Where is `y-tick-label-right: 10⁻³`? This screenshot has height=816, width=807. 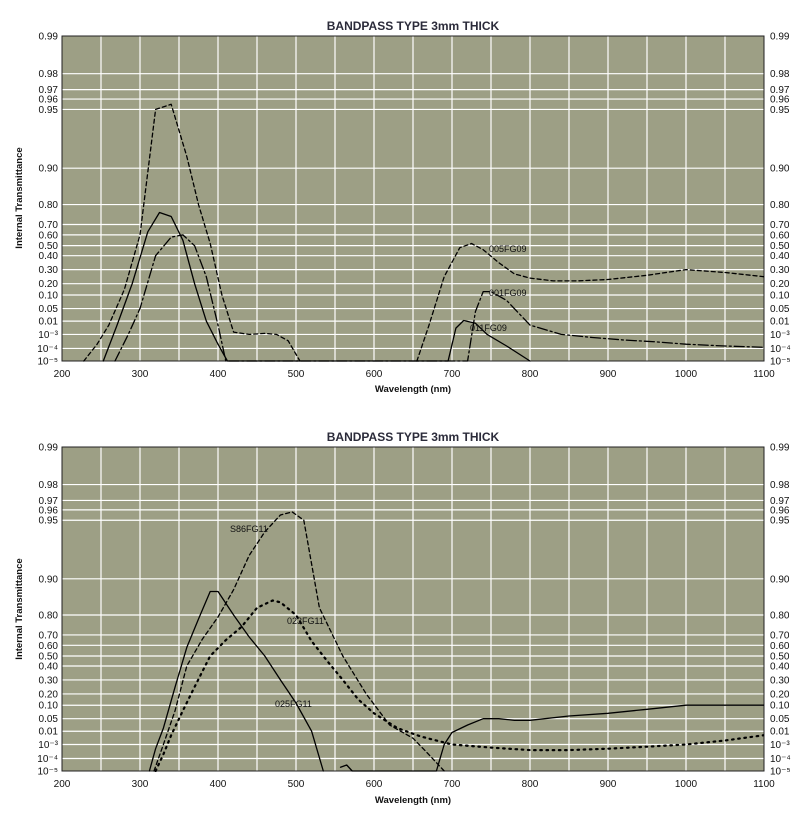 y-tick-label-right: 10⁻³ is located at coordinates (780, 745).